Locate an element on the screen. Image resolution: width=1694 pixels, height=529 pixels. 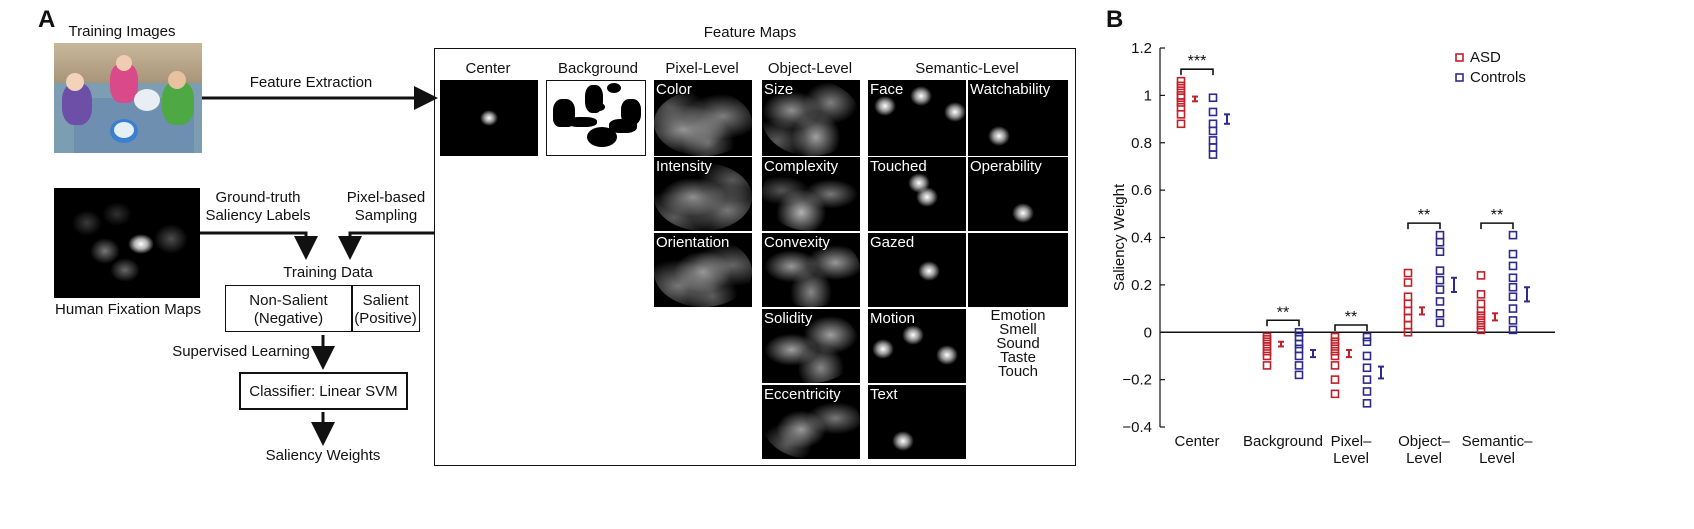
significance-marker: *** is located at coordinates (1197, 61).